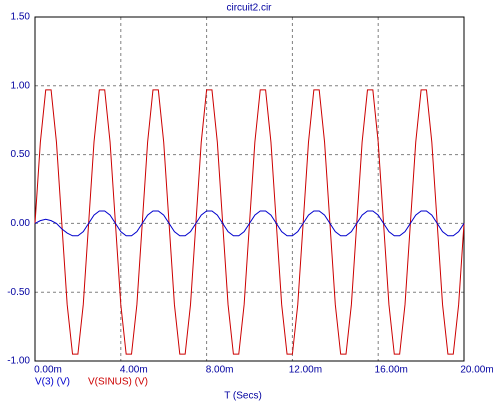 This screenshot has height=413, width=493. Describe the element at coordinates (21, 223) in the screenshot. I see `y-tick-label: 0.00` at that location.